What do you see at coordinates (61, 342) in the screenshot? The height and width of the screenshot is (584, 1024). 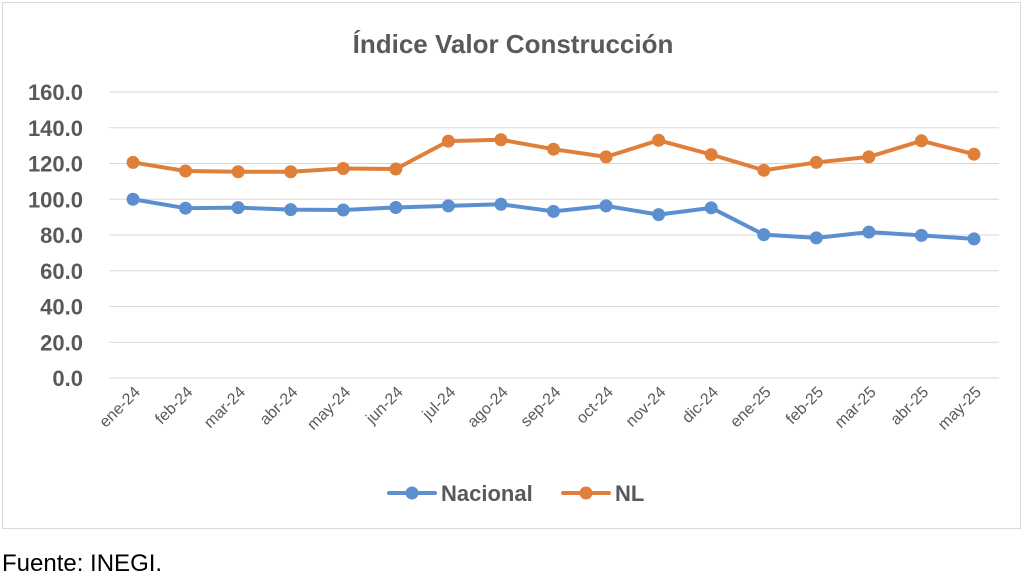 I see `y-tick-label: 20.0` at bounding box center [61, 342].